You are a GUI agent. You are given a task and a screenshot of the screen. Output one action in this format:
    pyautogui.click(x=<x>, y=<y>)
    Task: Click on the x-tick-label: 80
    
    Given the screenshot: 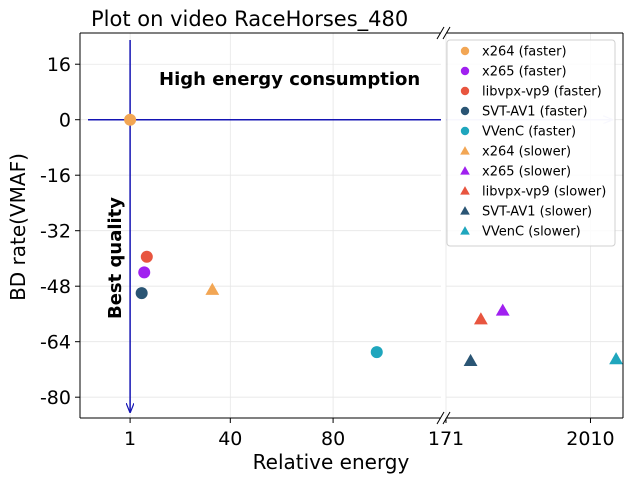 What is the action you would take?
    pyautogui.click(x=333, y=439)
    